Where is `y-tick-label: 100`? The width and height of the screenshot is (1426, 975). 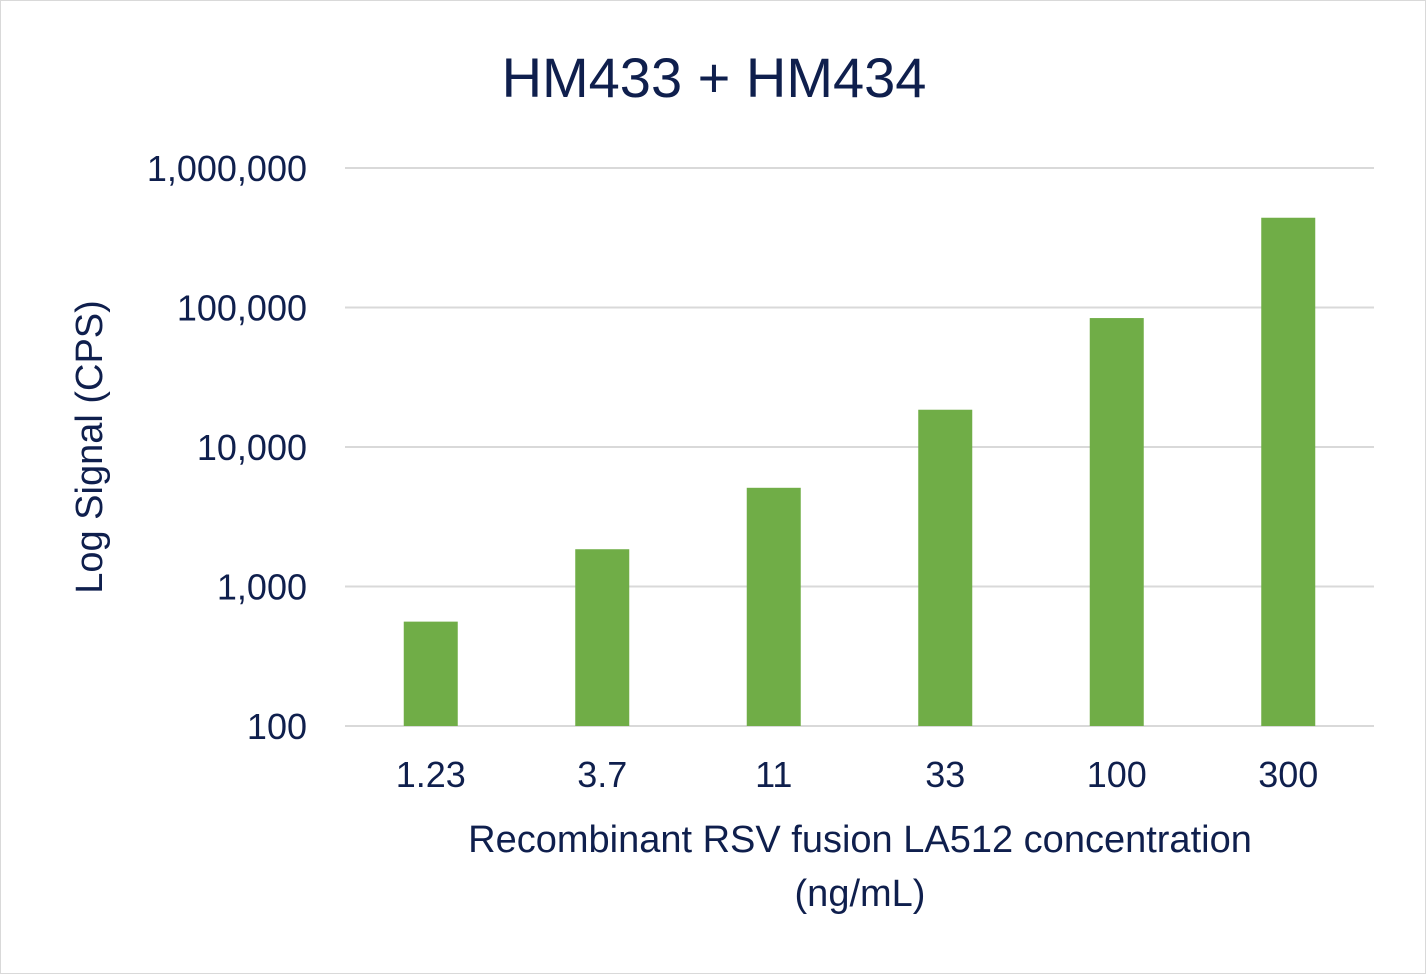 y-tick-label: 100 is located at coordinates (277, 726).